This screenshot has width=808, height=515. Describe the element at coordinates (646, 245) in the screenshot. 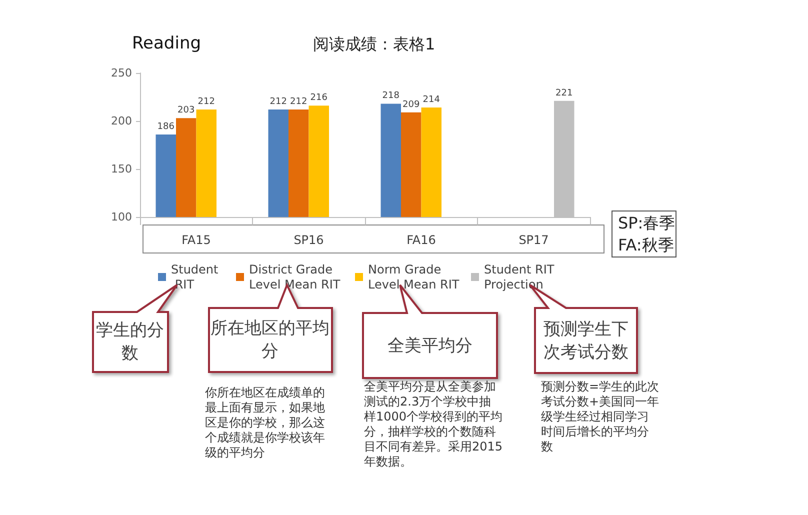

I see `text: FA:秋季` at that location.